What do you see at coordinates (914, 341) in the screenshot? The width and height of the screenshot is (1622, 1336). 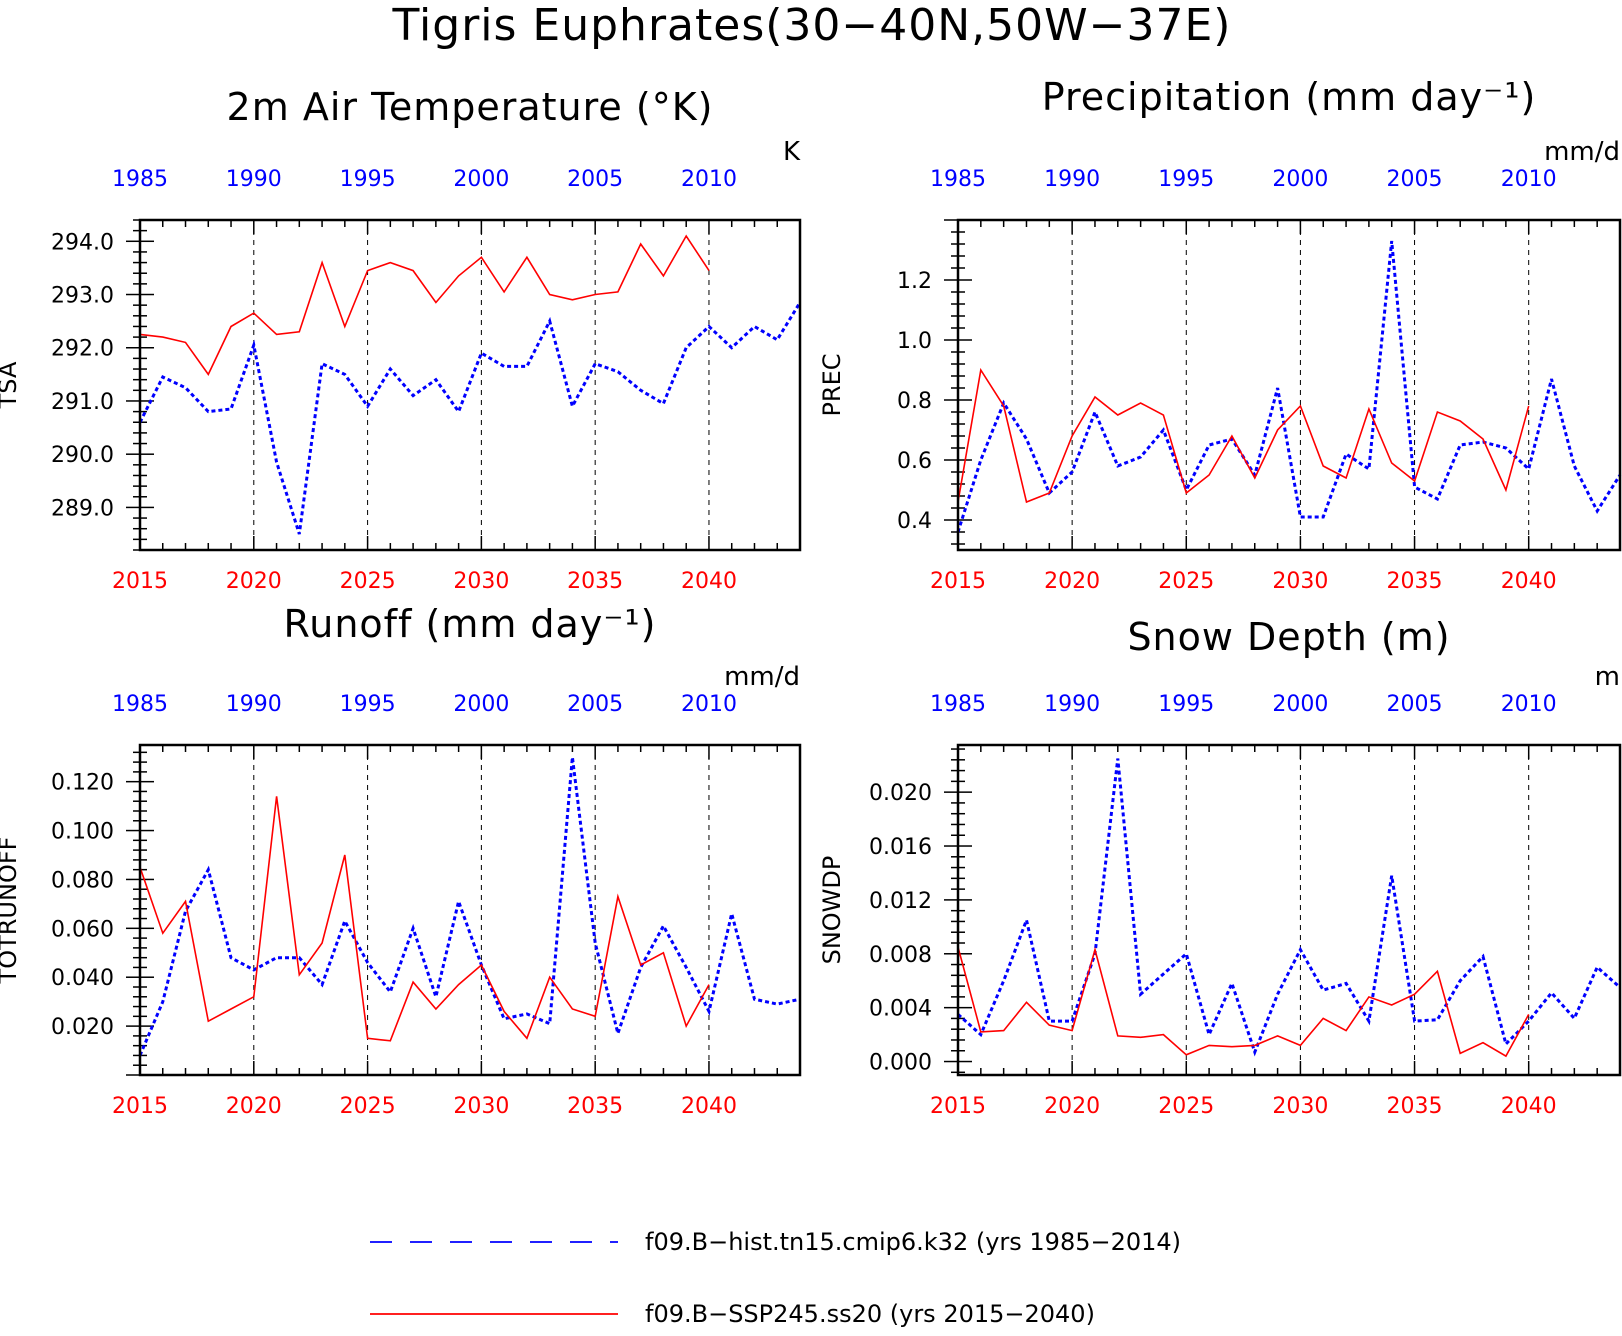 I see `y-tick-label: 1.0` at bounding box center [914, 341].